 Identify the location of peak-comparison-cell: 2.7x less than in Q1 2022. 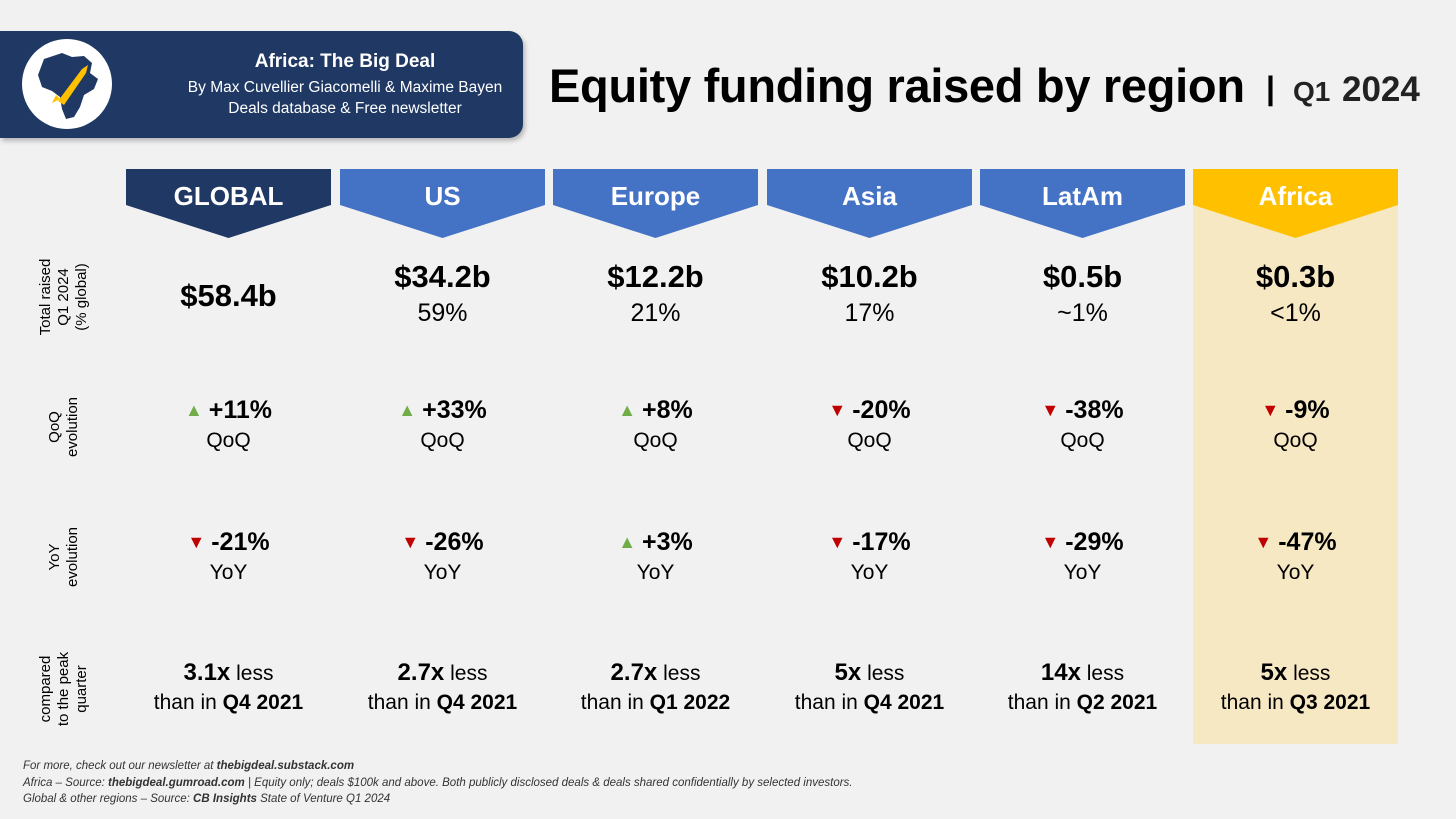
(655, 687).